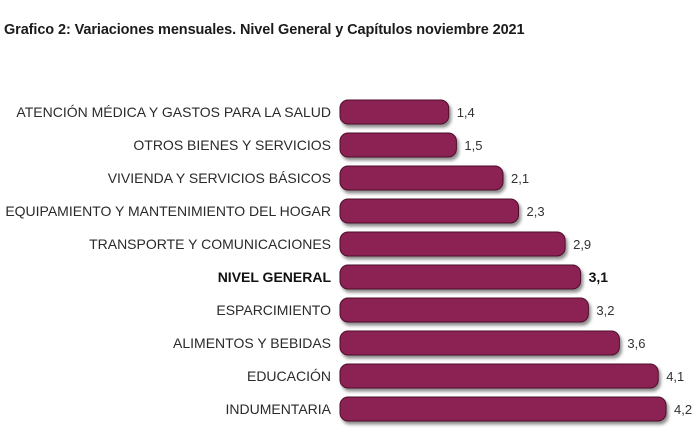 The height and width of the screenshot is (447, 700). What do you see at coordinates (168, 211) in the screenshot?
I see `category-label-equipamiento-y-mantenimiento-del-hogar: EQUIPAMIENTO Y MANTENIMIENTO DEL HOGAR` at bounding box center [168, 211].